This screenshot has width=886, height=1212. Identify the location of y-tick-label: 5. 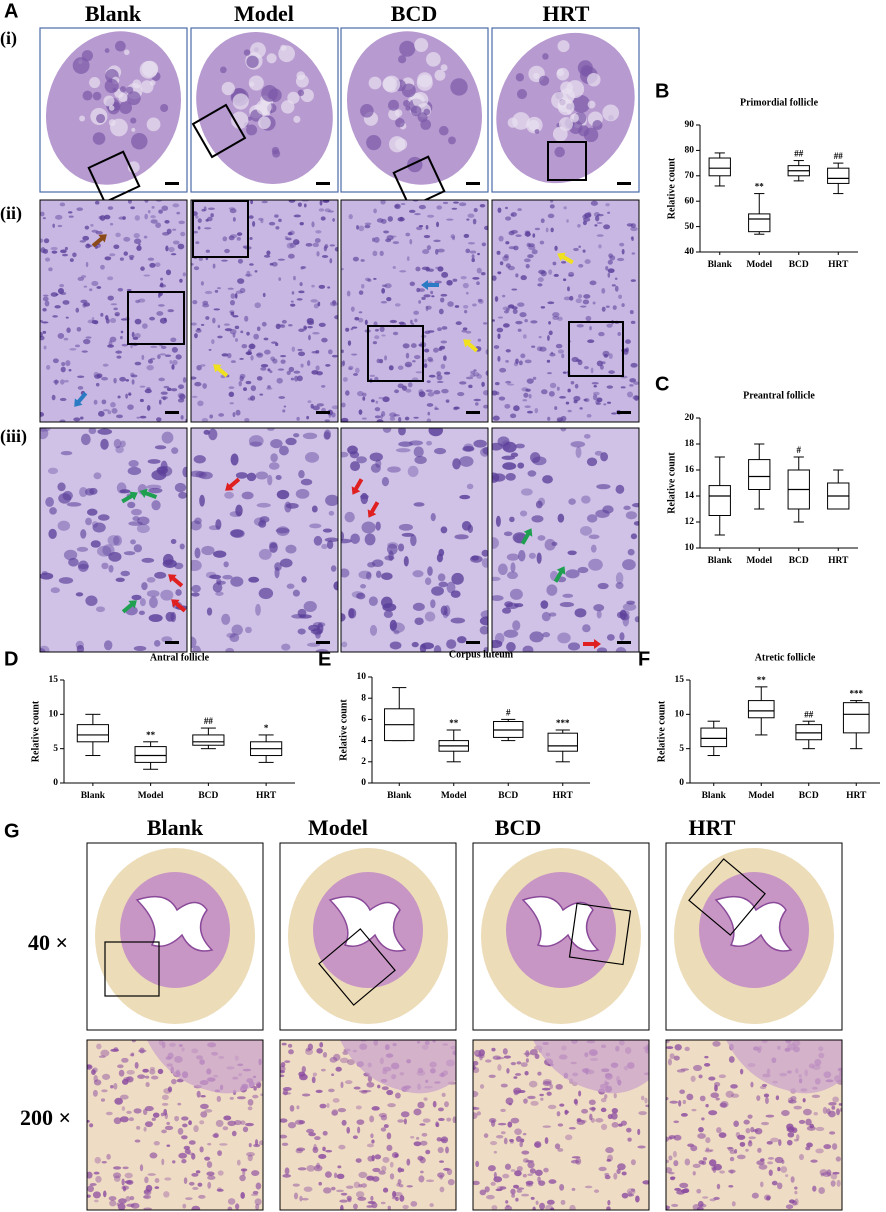
(55, 749).